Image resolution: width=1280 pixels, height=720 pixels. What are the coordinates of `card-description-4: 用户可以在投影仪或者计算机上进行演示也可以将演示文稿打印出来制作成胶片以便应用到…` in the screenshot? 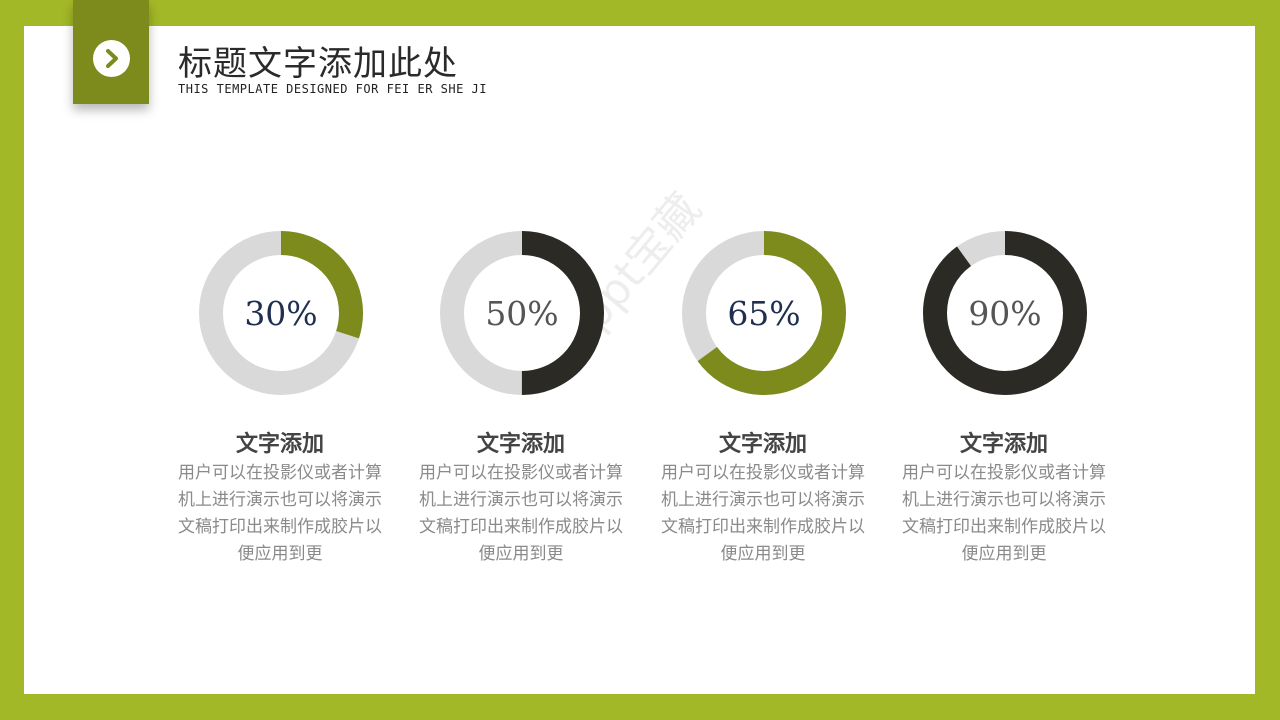 It's located at (1004, 513).